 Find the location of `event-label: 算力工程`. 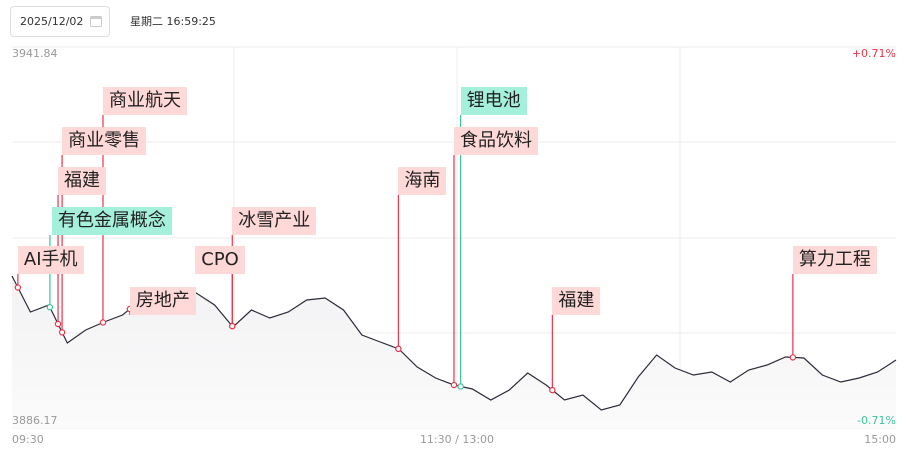

event-label: 算力工程 is located at coordinates (834, 260).